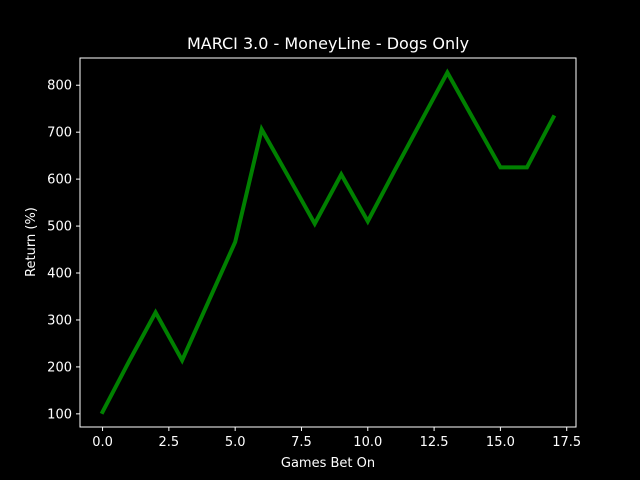  Describe the element at coordinates (59, 133) in the screenshot. I see `y-tick-label: 700` at that location.